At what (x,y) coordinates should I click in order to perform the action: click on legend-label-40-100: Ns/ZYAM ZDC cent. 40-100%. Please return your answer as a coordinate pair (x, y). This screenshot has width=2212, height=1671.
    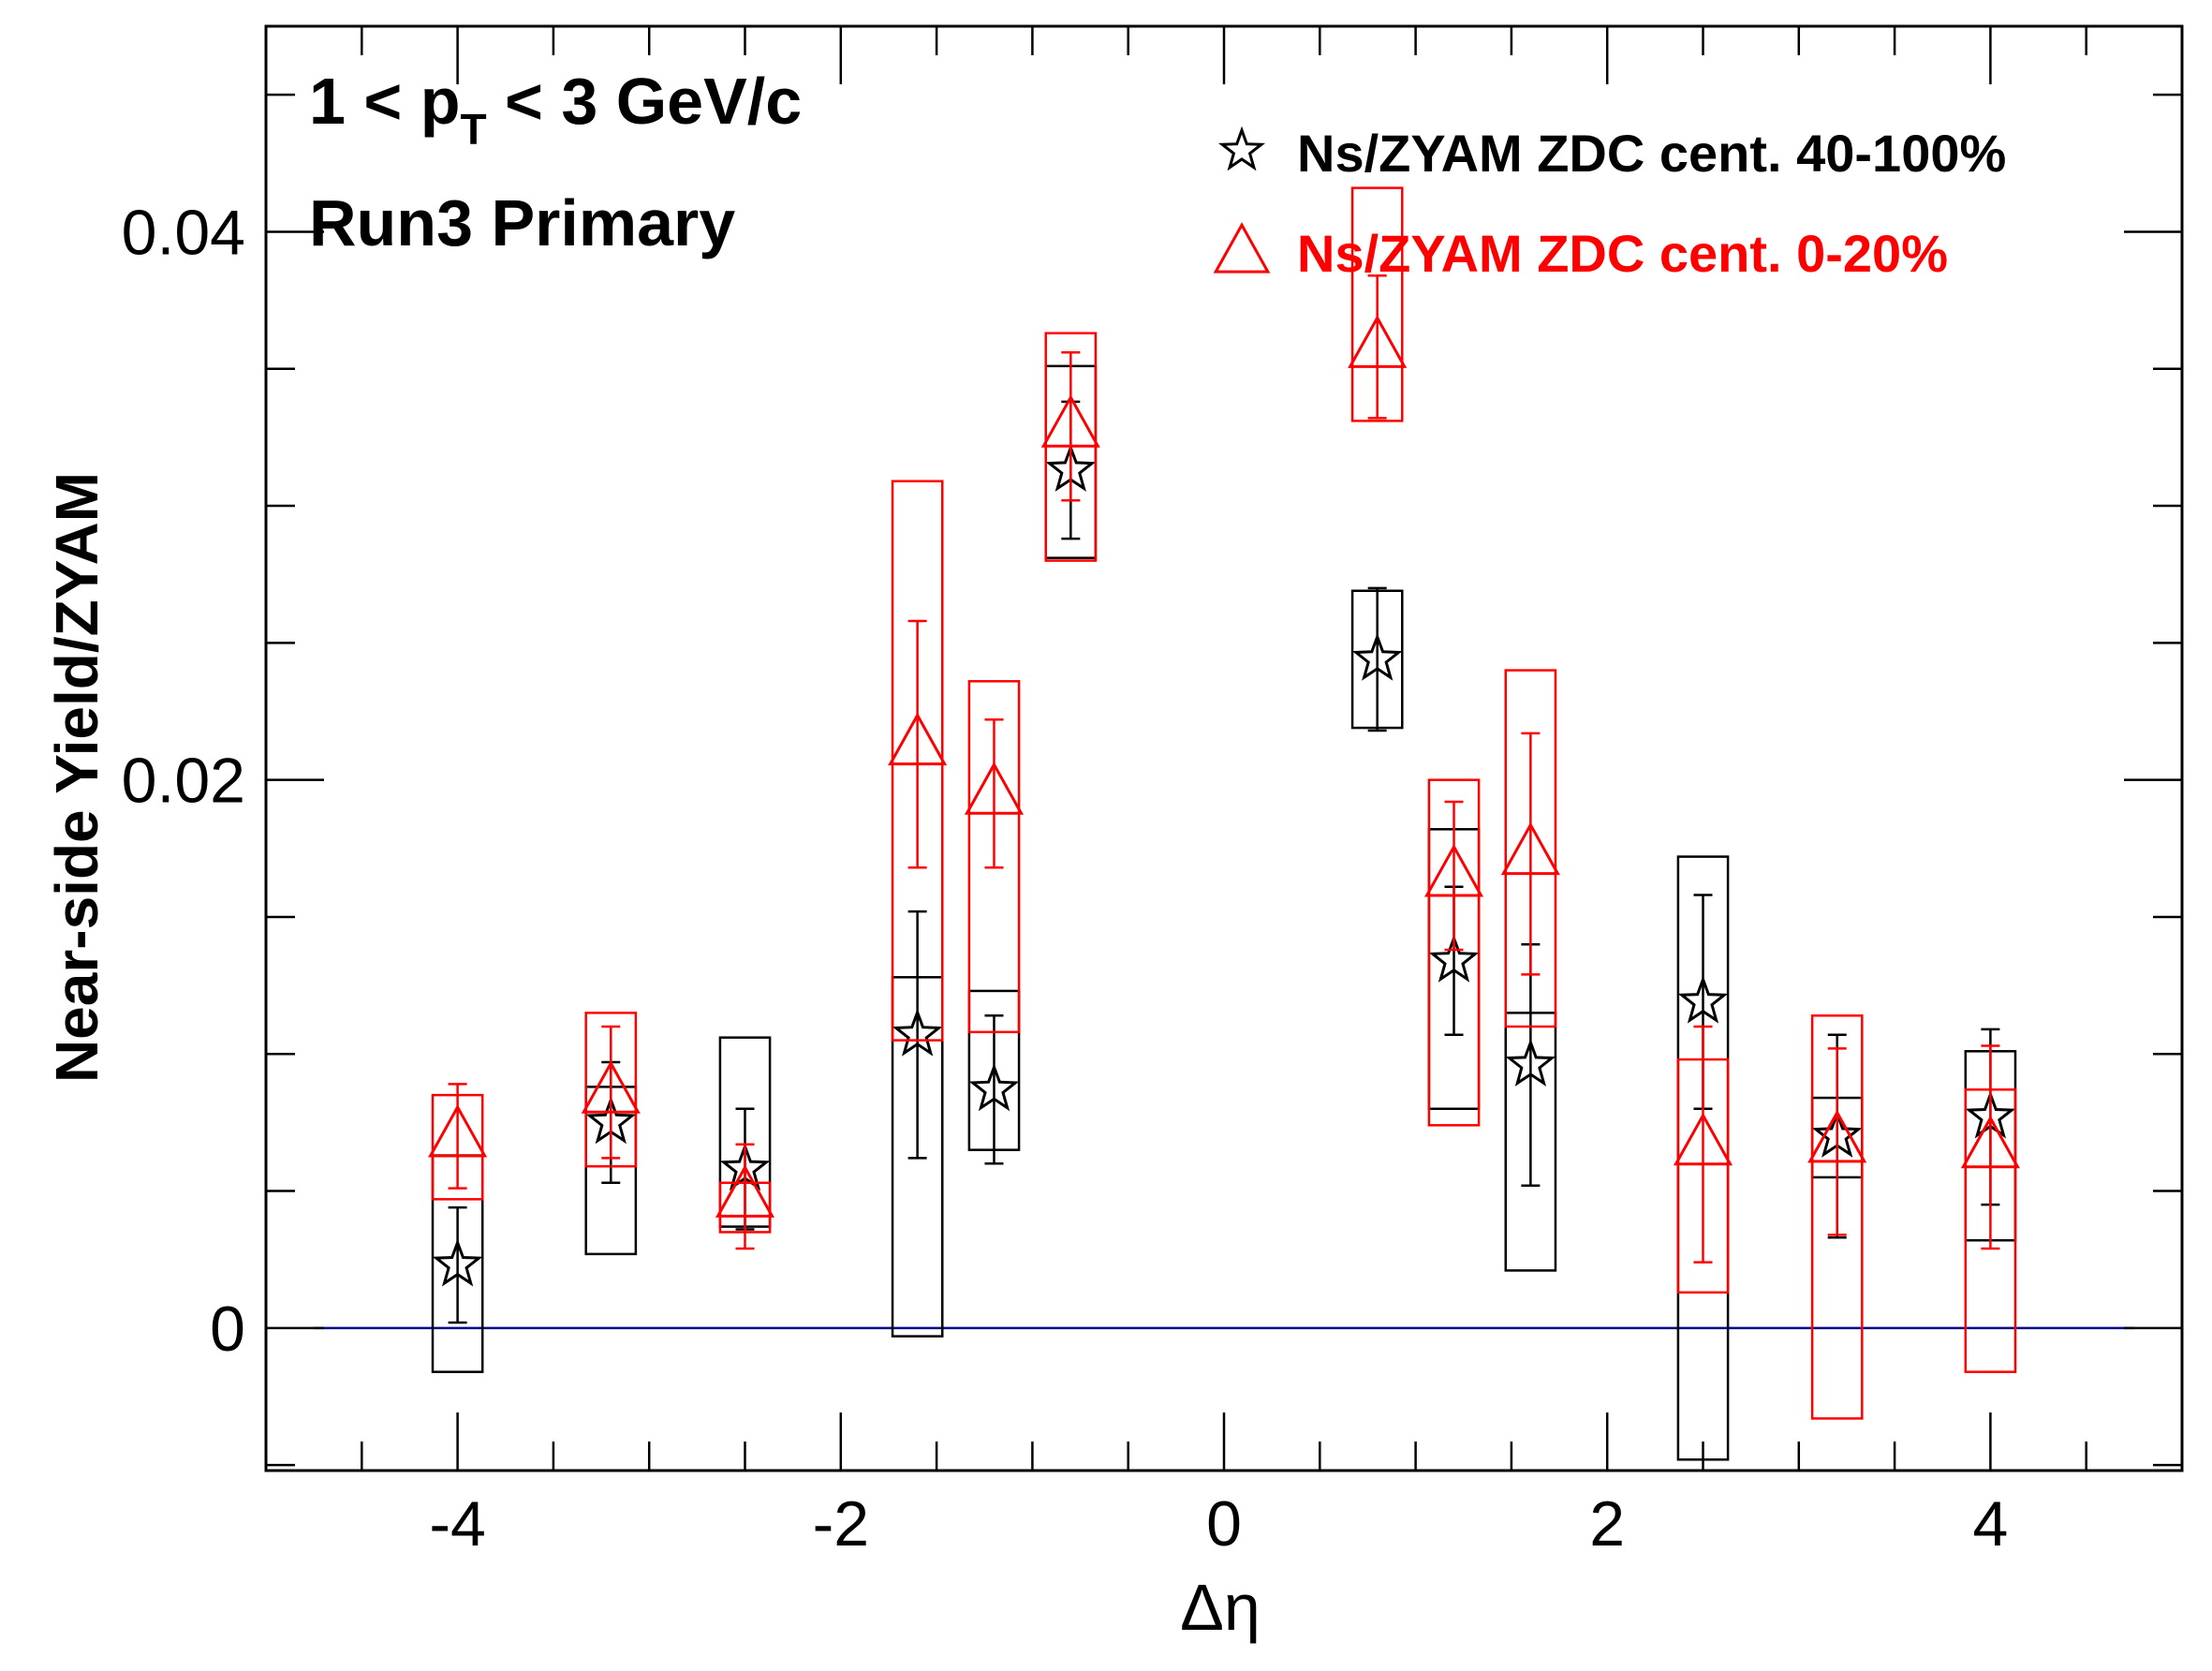
    Looking at the image, I should click on (1652, 153).